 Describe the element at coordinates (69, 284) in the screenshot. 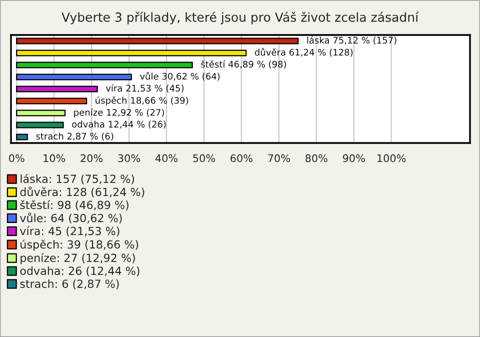

I see `legend-label: strach: 6 (2,87 %)` at that location.